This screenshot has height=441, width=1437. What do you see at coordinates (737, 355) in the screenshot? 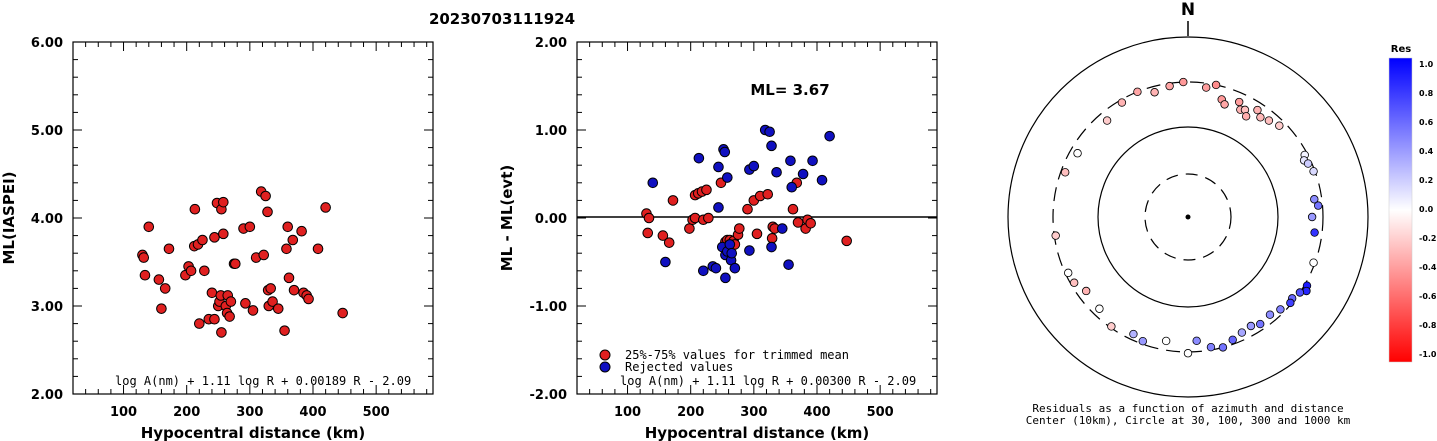
I see `legend-trimmed-mean-label: 25%-75% values for trimmed mean` at bounding box center [737, 355].